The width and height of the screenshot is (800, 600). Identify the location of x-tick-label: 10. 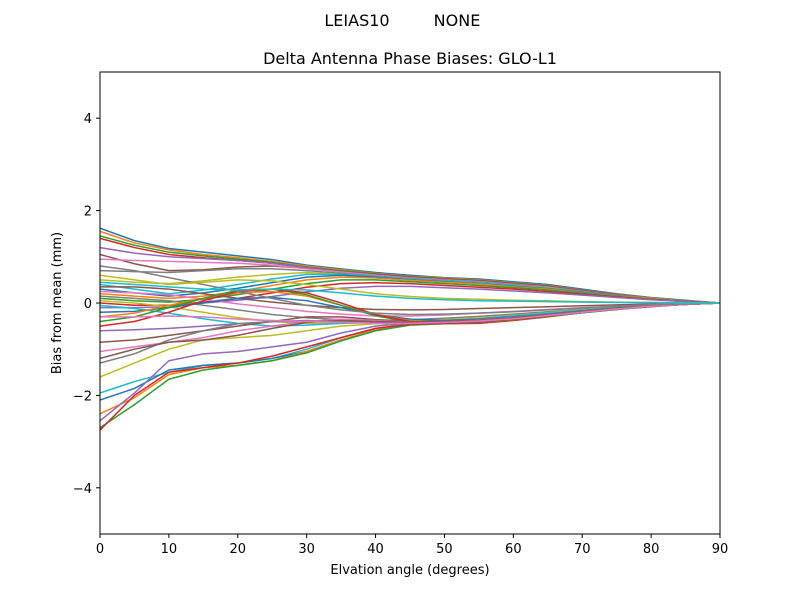
(169, 549).